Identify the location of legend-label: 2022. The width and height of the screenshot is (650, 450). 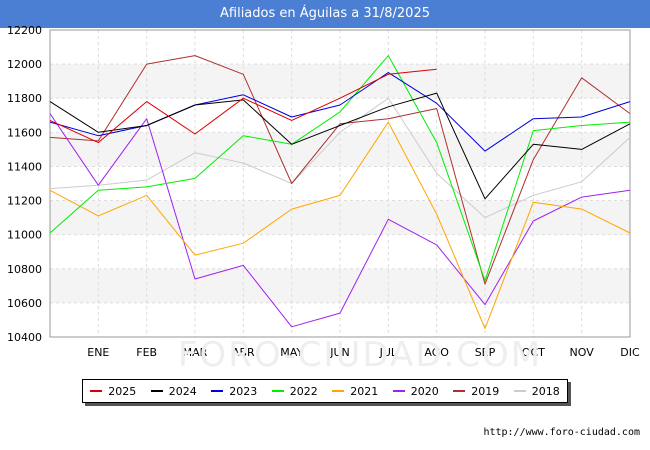
(303, 391).